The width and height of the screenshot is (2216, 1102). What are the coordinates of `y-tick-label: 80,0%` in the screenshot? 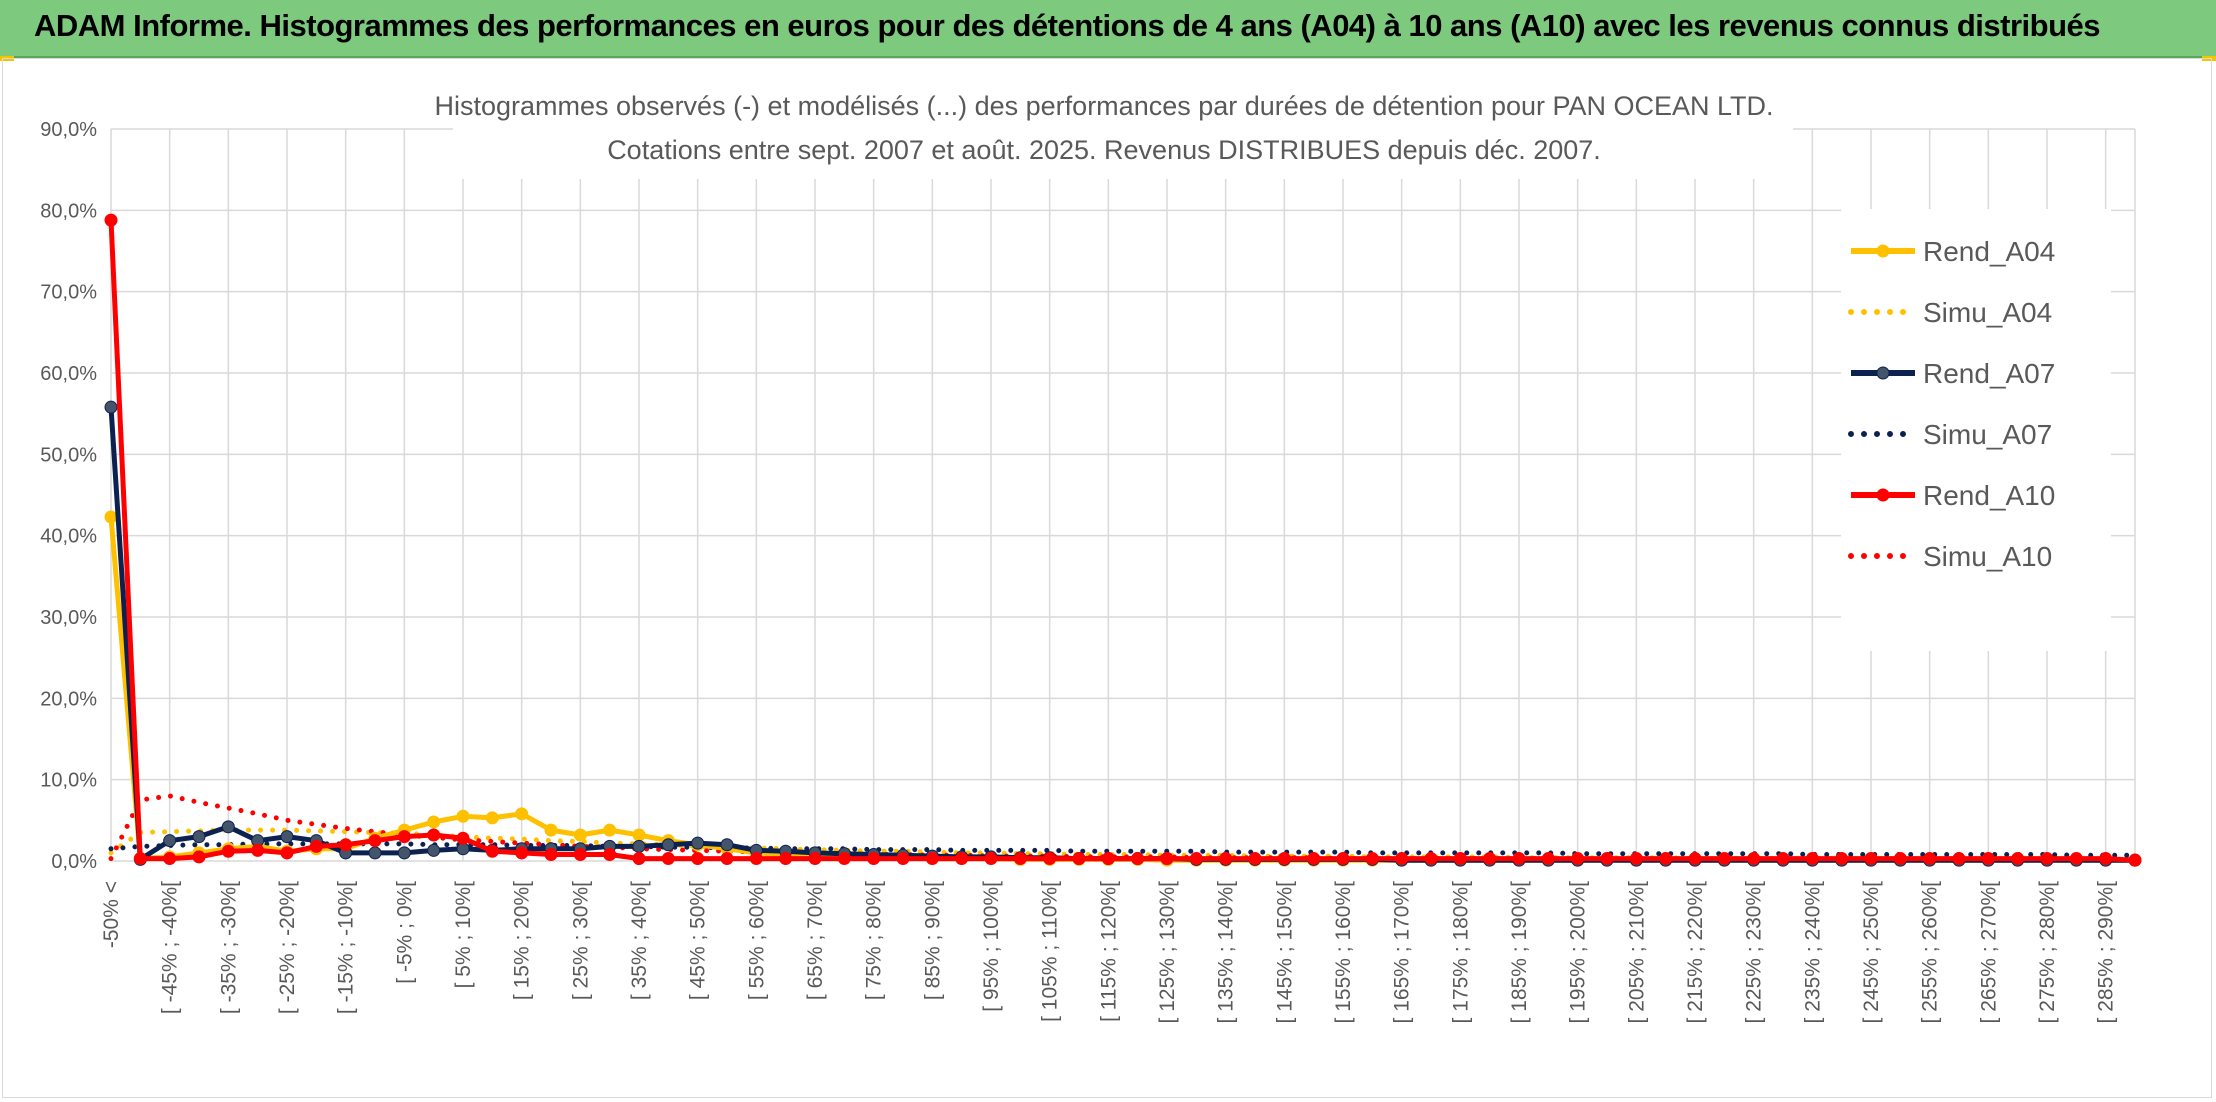 It's located at (68, 211).